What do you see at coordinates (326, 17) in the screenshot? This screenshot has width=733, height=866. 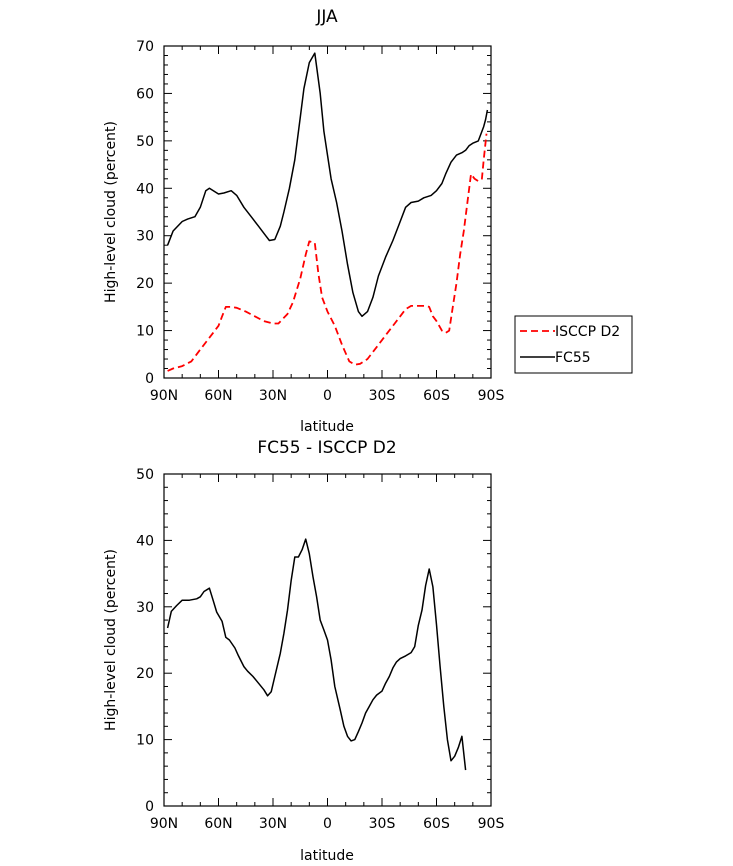 I see `chart-title-top: JJA` at bounding box center [326, 17].